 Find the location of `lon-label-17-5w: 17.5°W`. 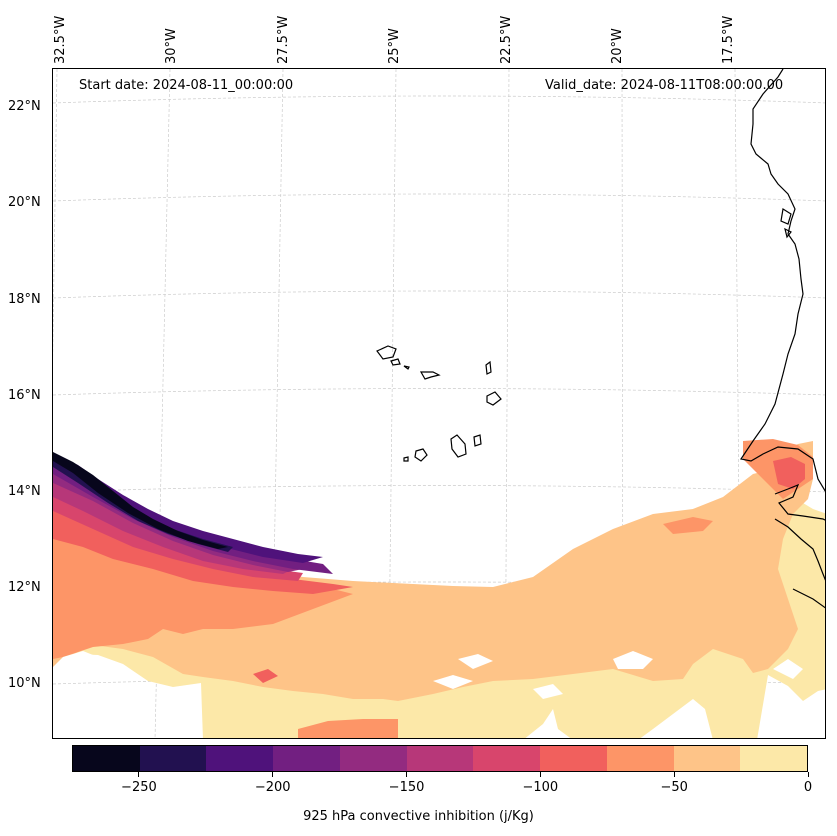

lon-label-17-5w: 17.5°W is located at coordinates (728, 39).